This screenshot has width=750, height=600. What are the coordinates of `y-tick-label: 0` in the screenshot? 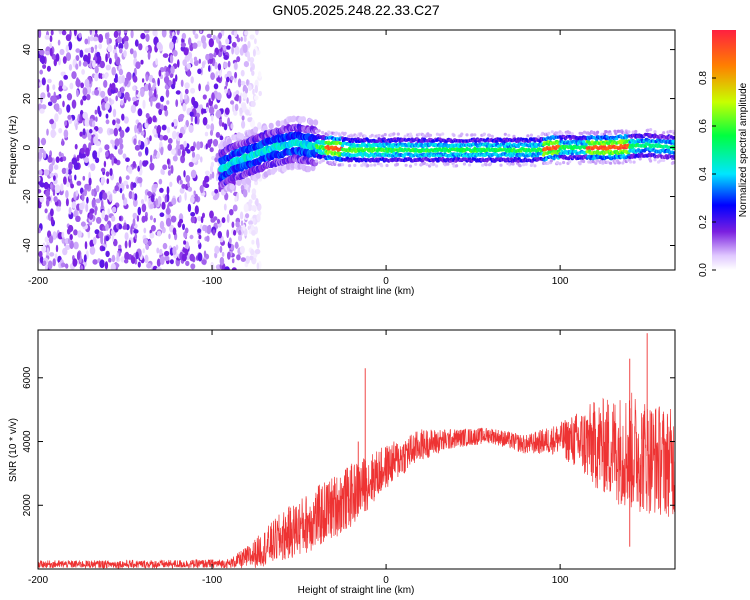 It's located at (27, 147).